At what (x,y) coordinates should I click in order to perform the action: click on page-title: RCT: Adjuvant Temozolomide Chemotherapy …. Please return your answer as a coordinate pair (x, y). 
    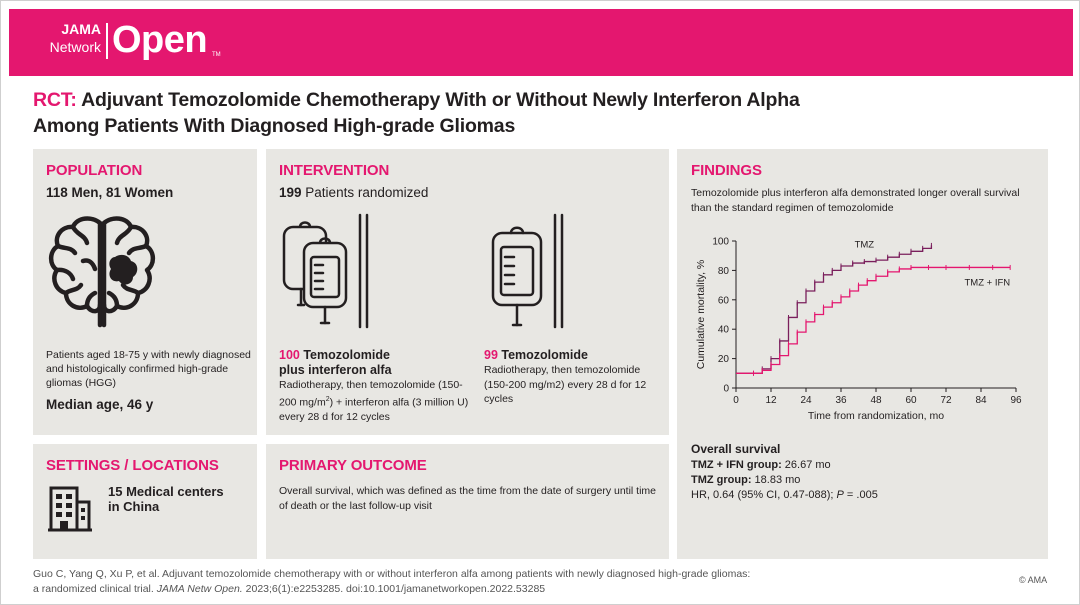
    Looking at the image, I should click on (483, 113).